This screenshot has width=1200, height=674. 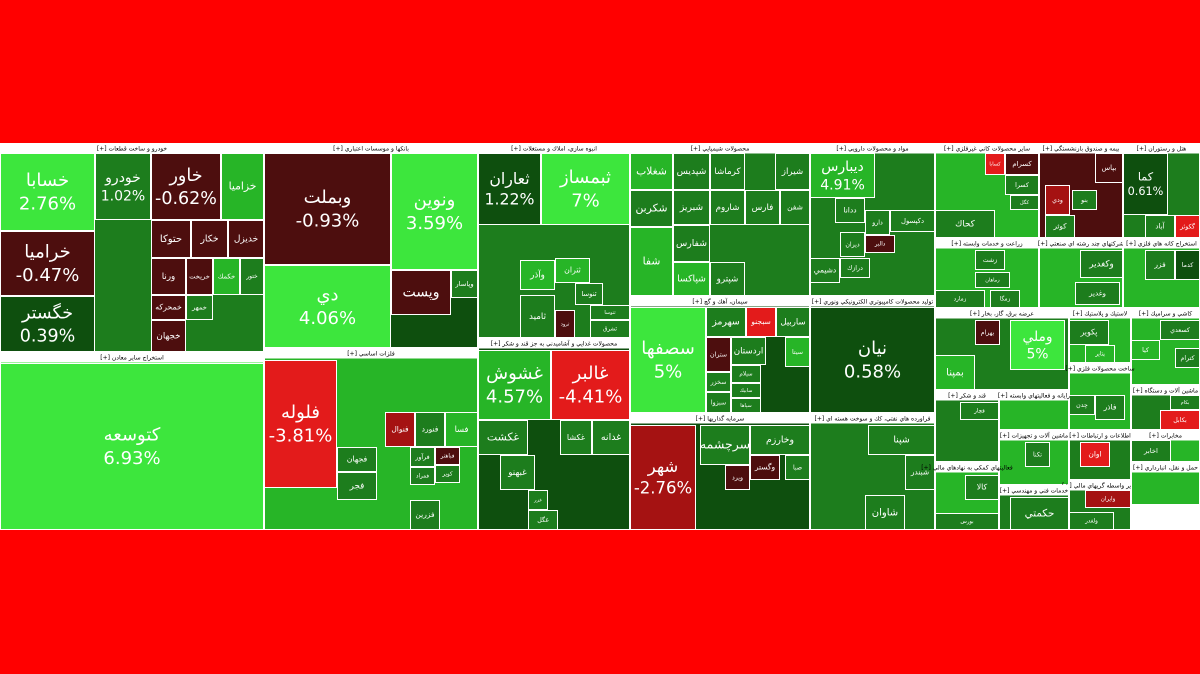 I want to click on tile-label: دشيمي, so click(x=825, y=270).